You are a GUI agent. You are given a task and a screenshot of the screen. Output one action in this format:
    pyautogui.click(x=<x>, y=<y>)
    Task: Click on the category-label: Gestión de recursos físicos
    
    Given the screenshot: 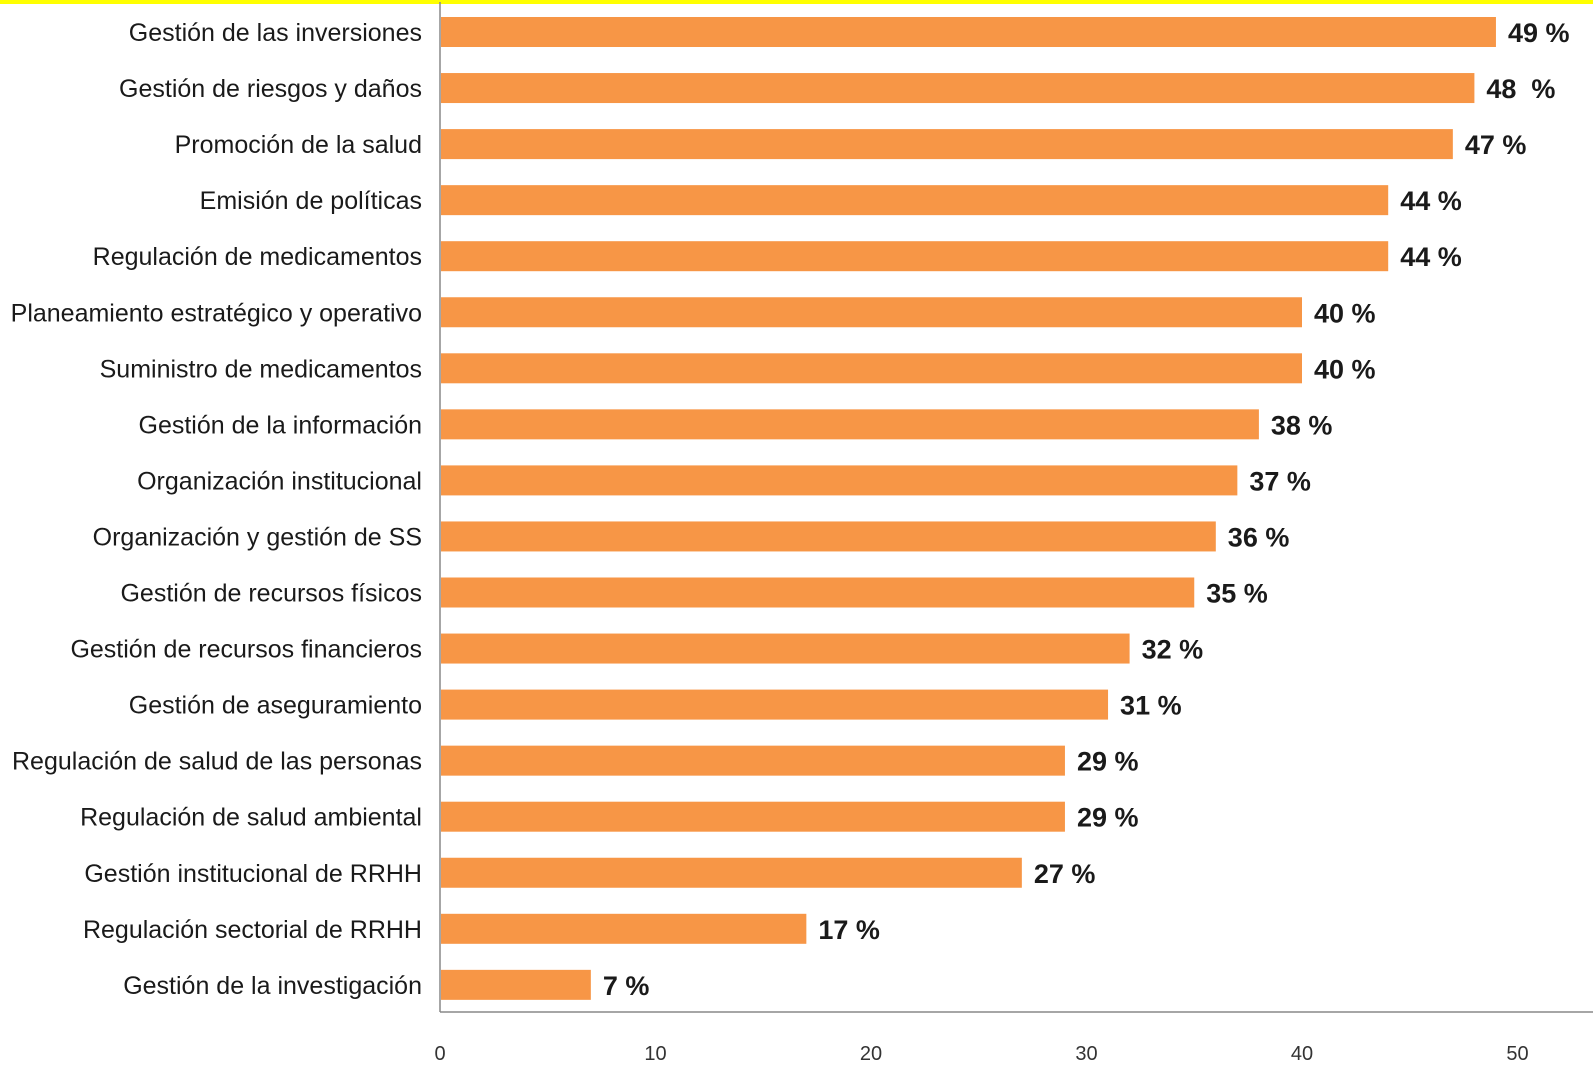 What is the action you would take?
    pyautogui.click(x=271, y=594)
    